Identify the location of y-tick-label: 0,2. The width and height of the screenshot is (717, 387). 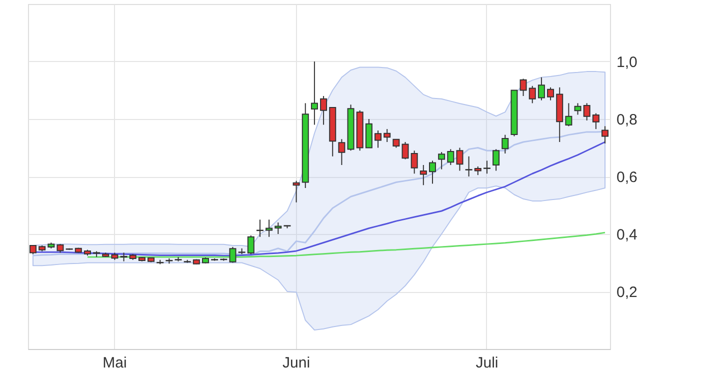
(627, 292).